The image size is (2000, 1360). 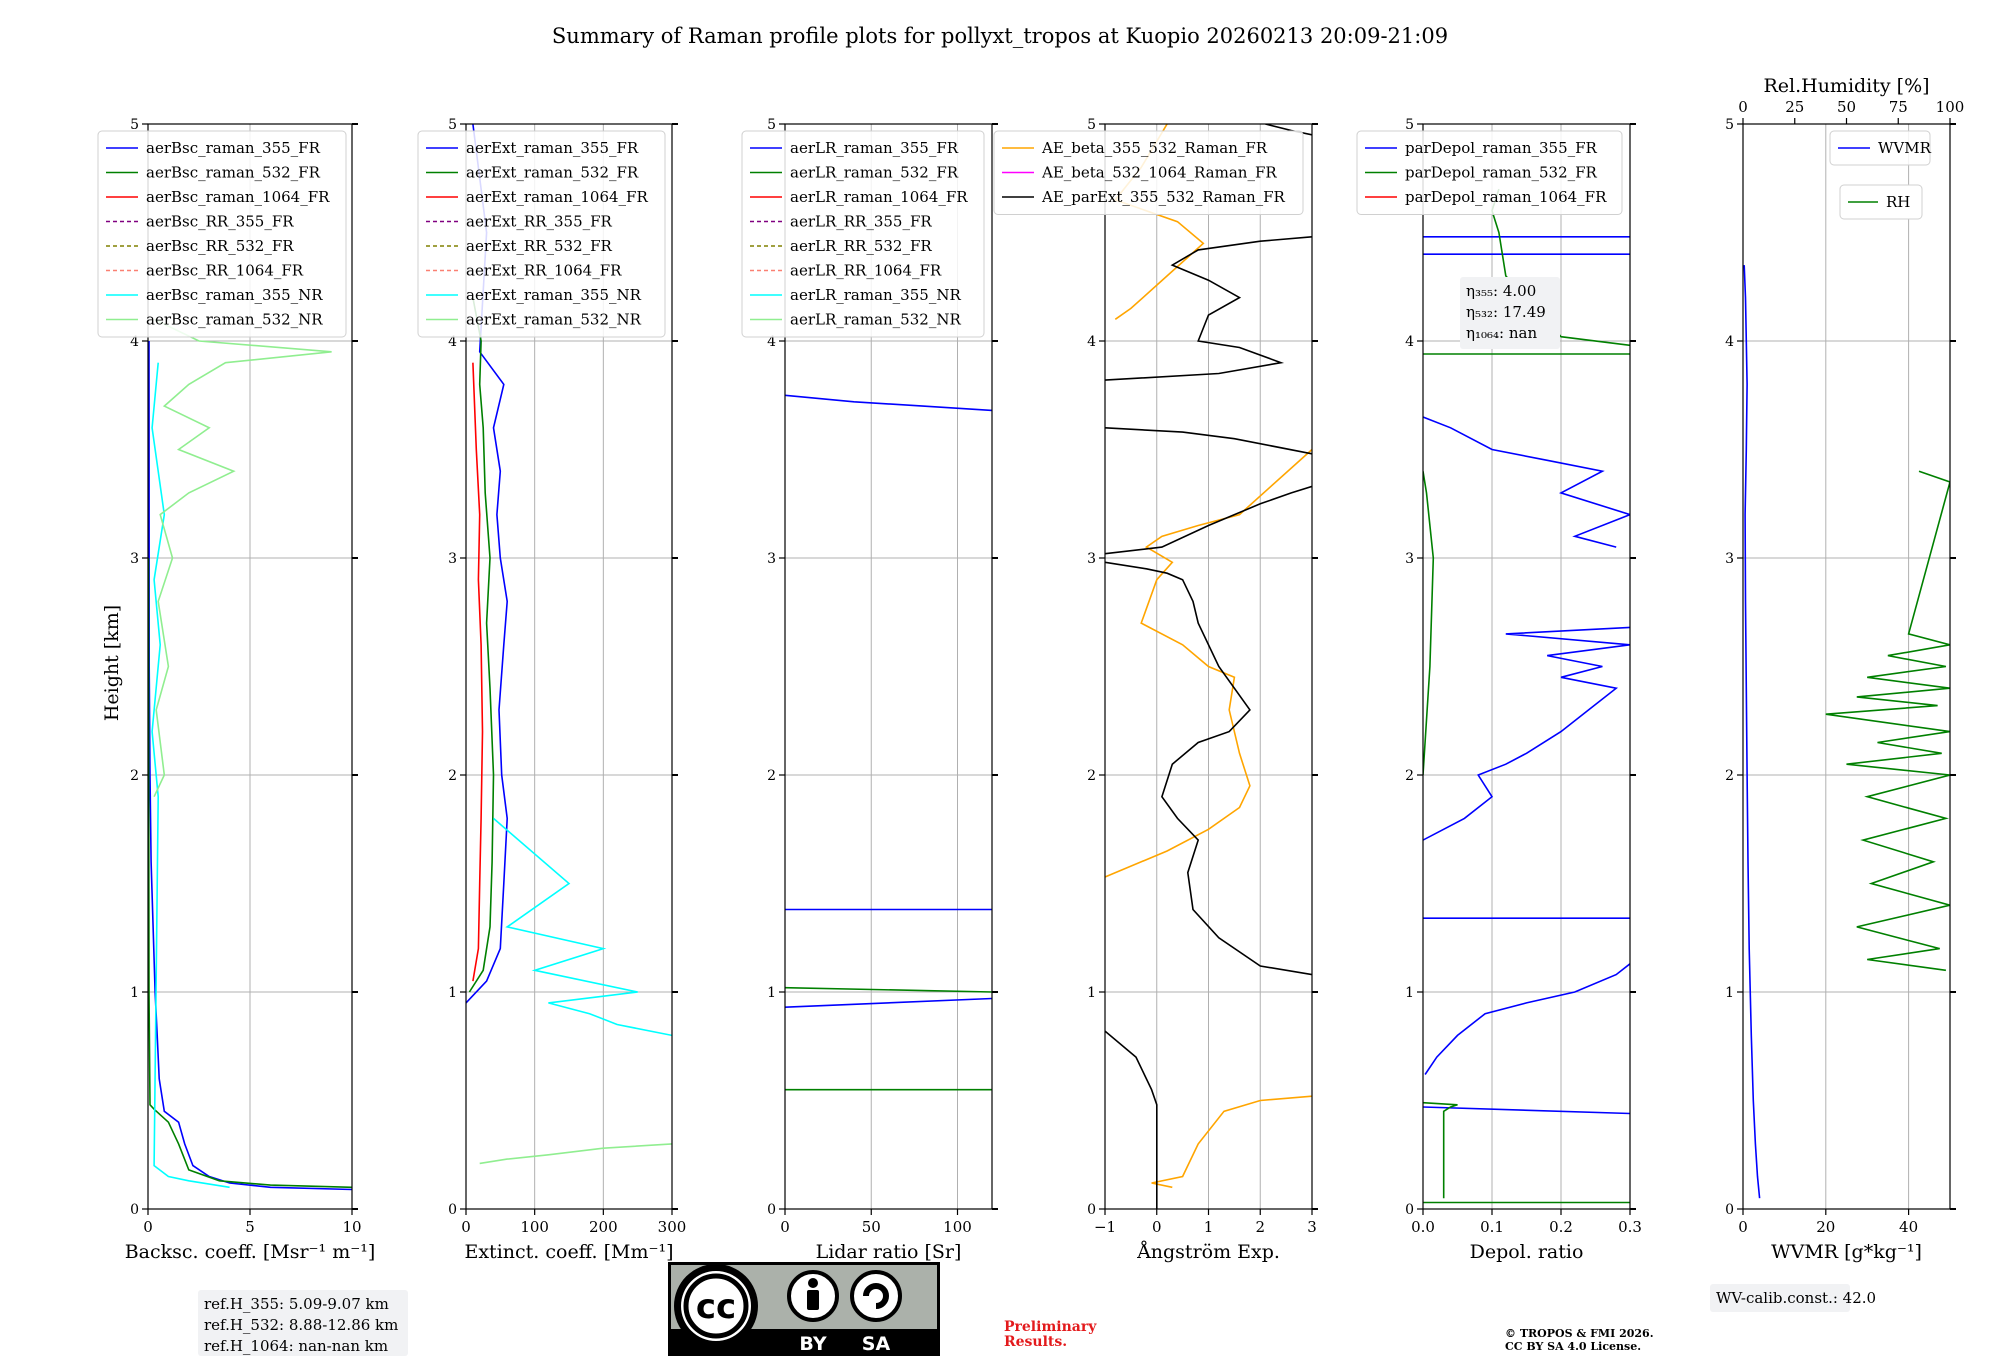 What do you see at coordinates (582, 927) in the screenshot?
I see `ext-series-aerExt_raman_355_NR` at bounding box center [582, 927].